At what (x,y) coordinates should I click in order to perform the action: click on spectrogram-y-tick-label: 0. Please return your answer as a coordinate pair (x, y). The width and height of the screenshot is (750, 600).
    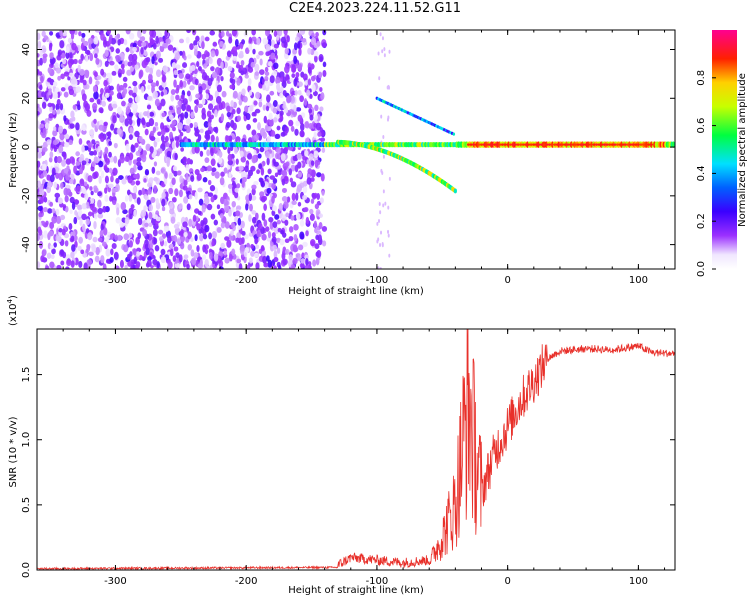
    Looking at the image, I should click on (26, 147).